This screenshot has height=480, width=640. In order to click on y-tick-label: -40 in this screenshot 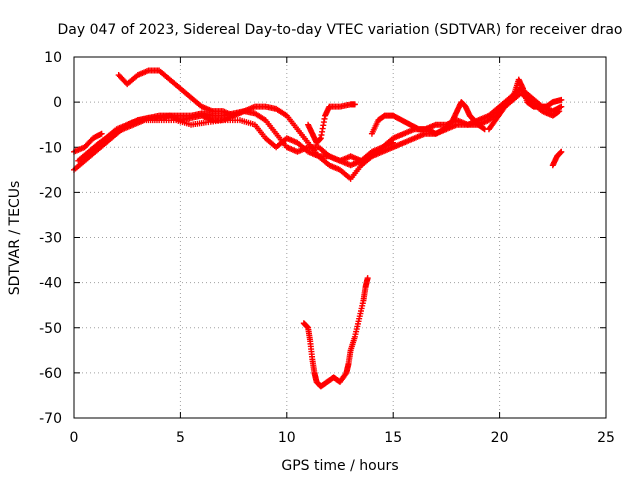, I will do `click(50, 284)`.